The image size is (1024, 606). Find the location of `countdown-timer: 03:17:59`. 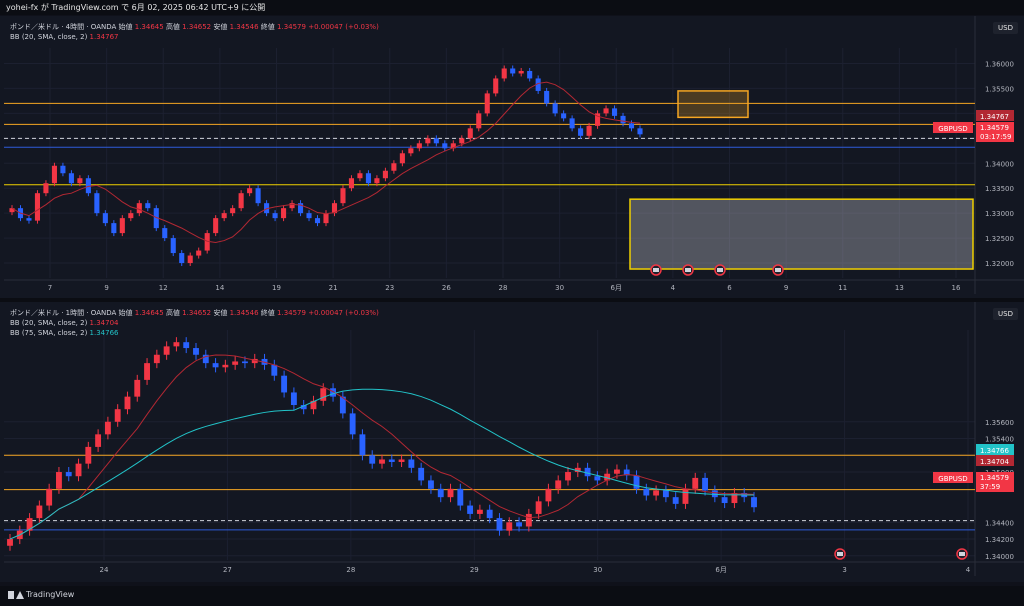

countdown-timer: 03:17:59 is located at coordinates (995, 137).